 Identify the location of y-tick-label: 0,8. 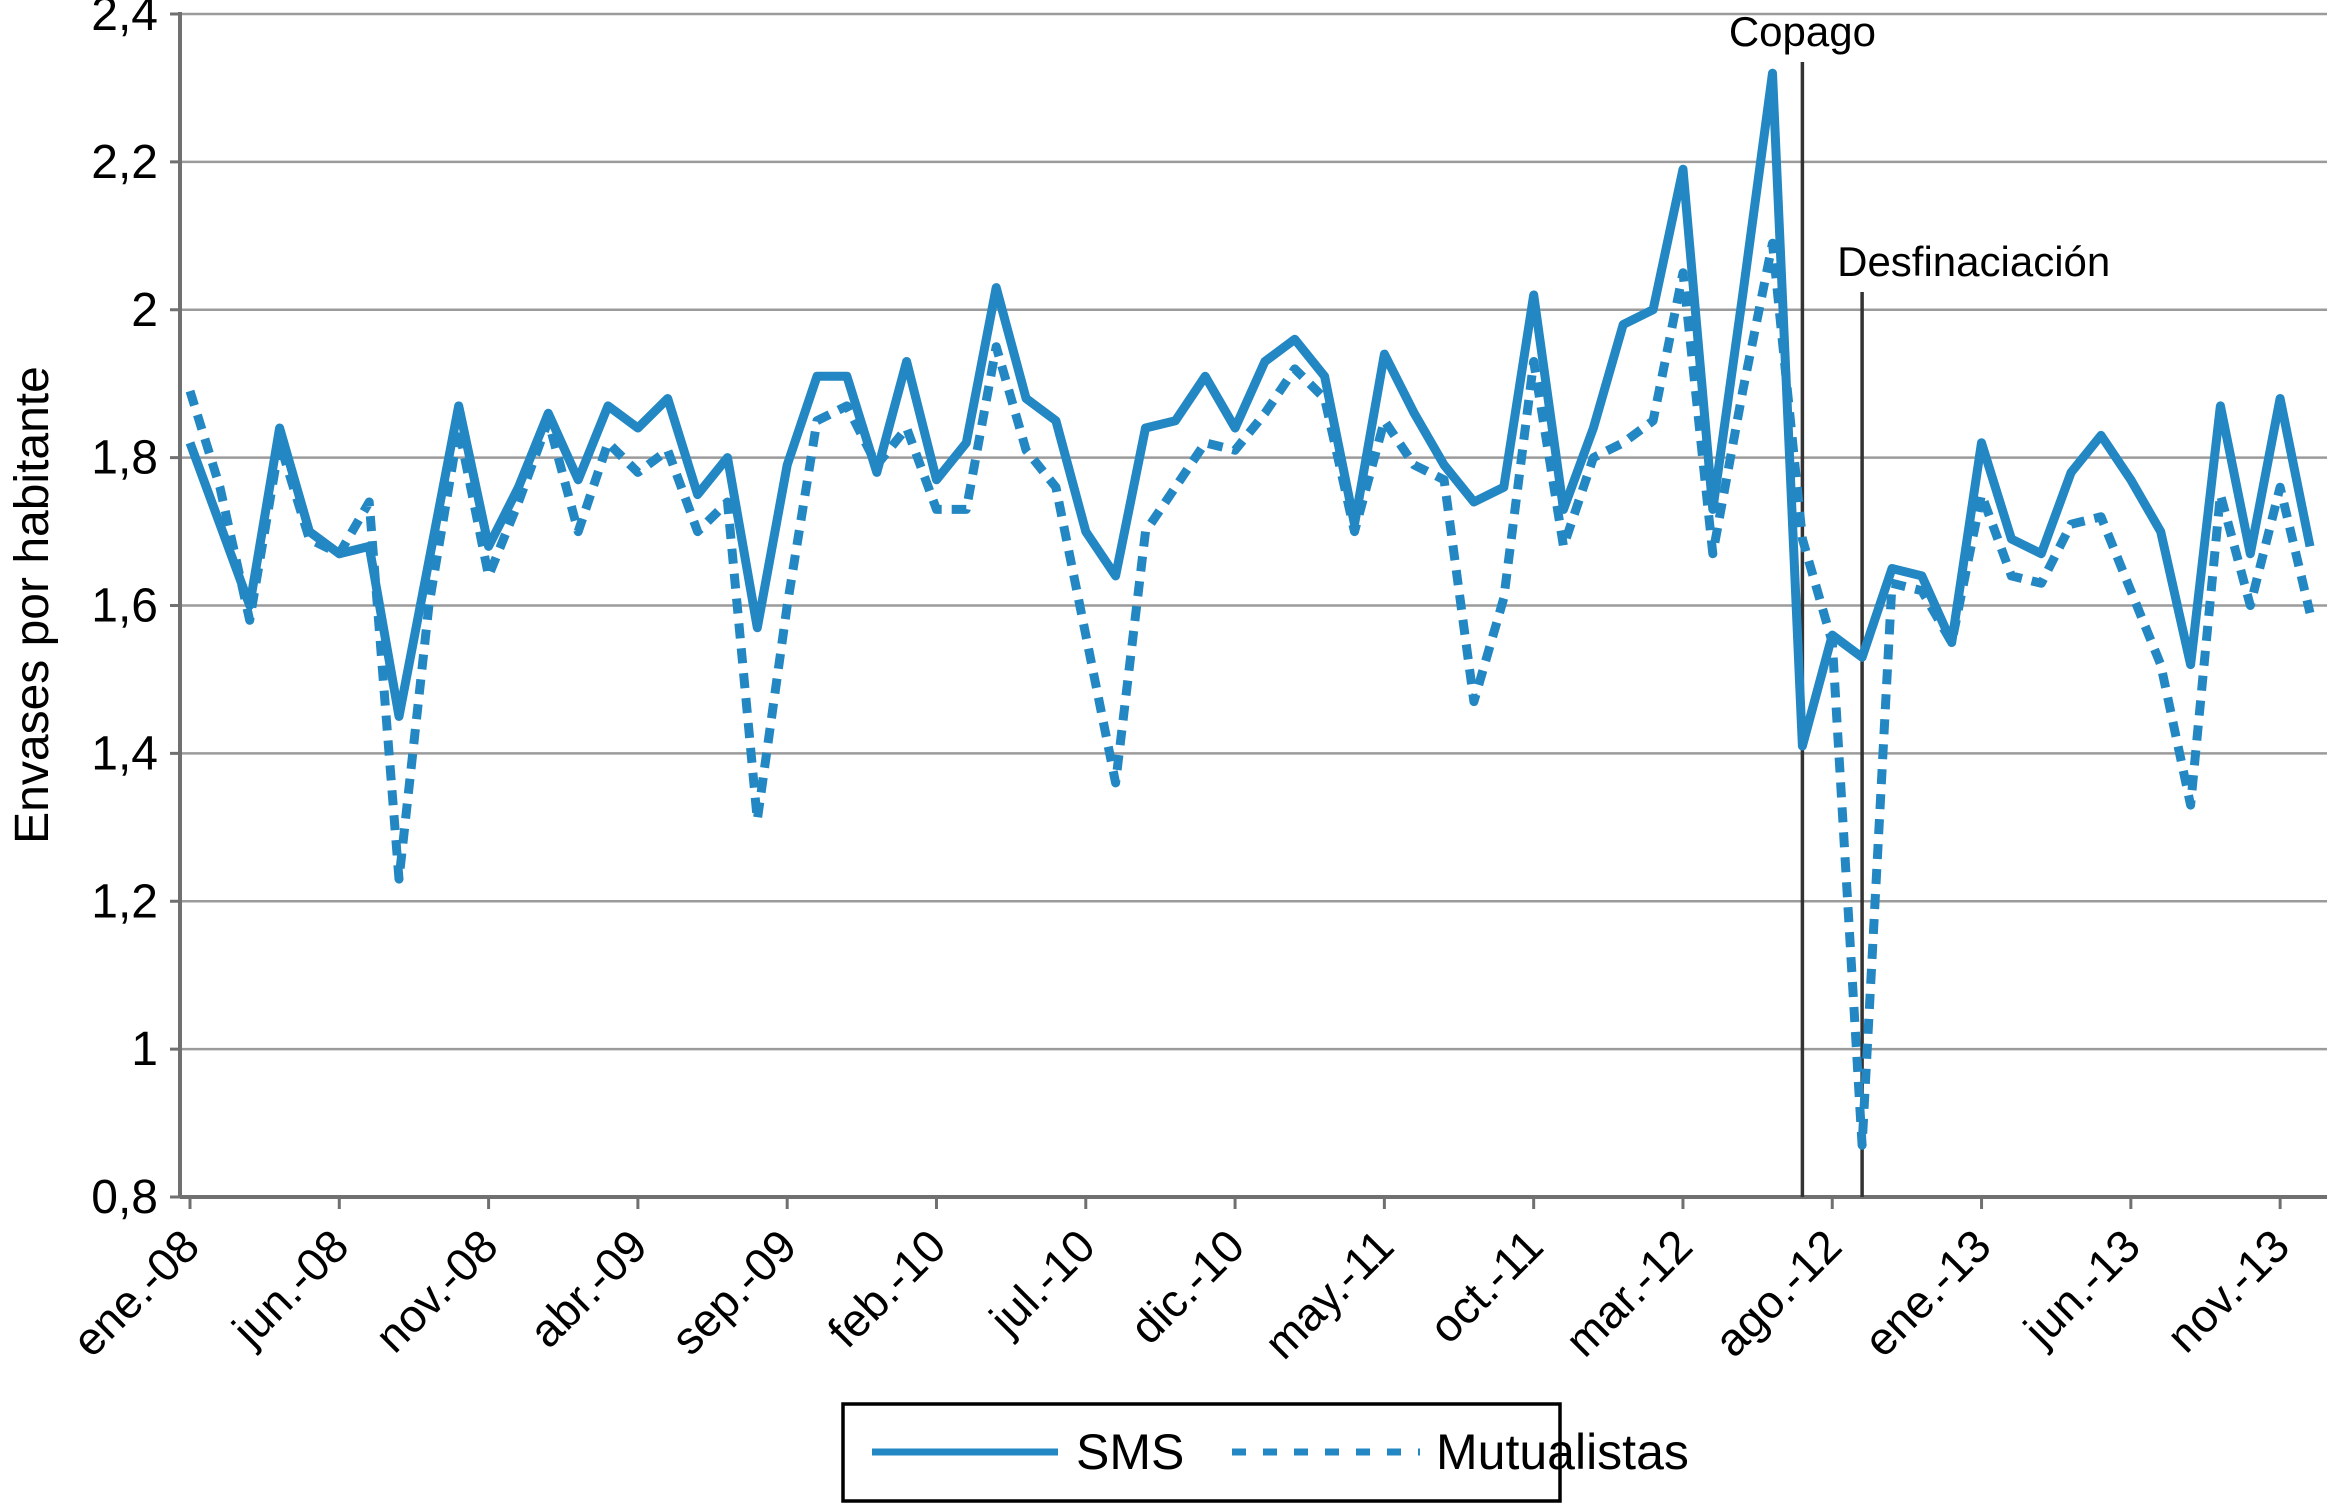
(124, 1197).